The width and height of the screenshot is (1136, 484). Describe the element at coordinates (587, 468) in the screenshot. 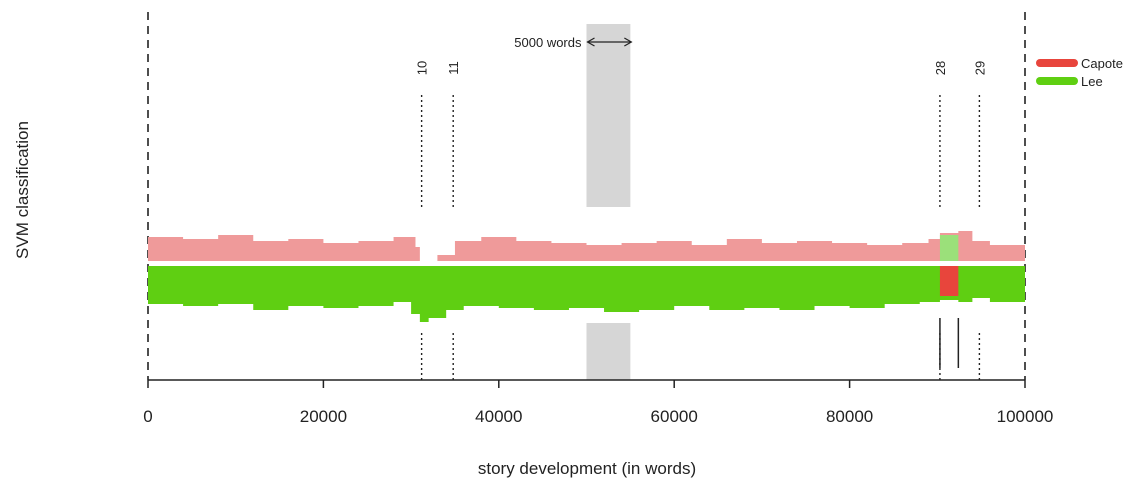

I see `x-axis-label: story development (in words)` at that location.